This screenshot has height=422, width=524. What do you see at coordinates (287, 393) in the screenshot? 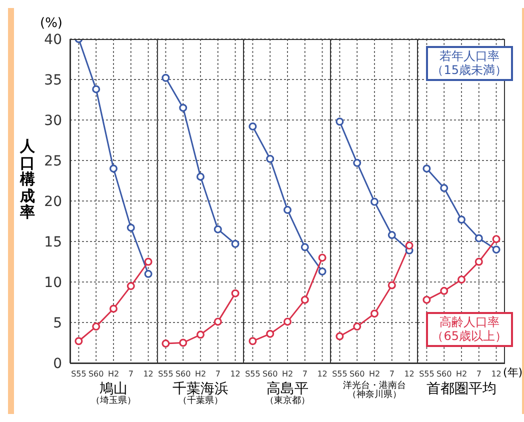
I see `x-axis-title: 高島平（東京都）` at bounding box center [287, 393].